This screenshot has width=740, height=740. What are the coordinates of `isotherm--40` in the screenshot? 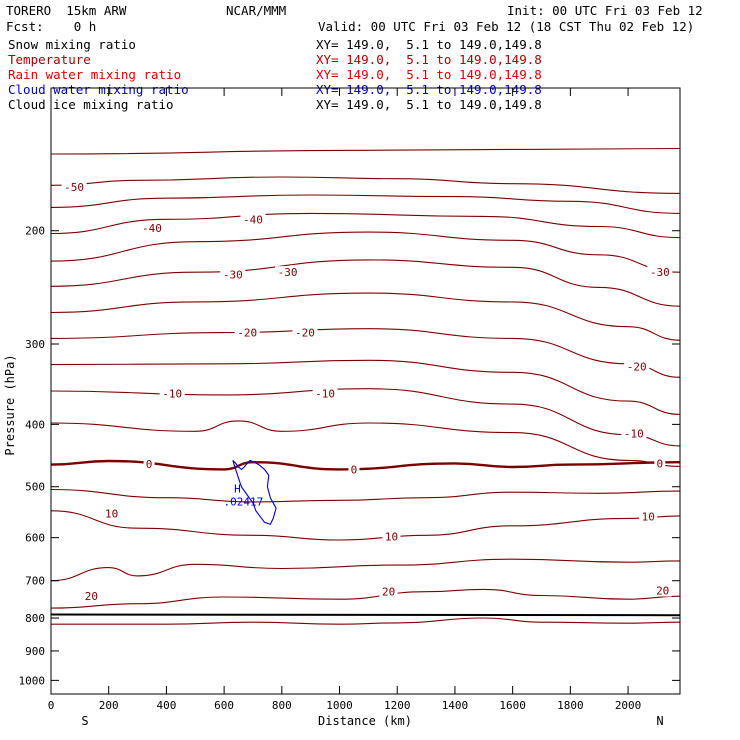 It's located at (365, 225).